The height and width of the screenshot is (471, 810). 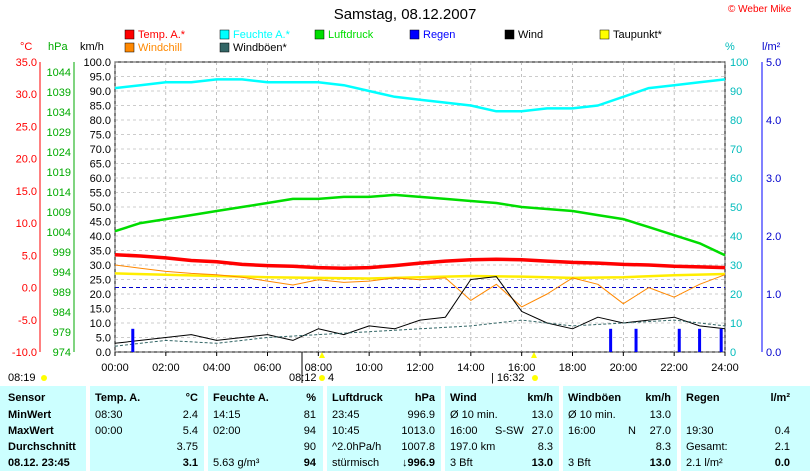 What do you see at coordinates (579, 463) in the screenshot?
I see `table-cell-g-lab: 3 Bft` at bounding box center [579, 463].